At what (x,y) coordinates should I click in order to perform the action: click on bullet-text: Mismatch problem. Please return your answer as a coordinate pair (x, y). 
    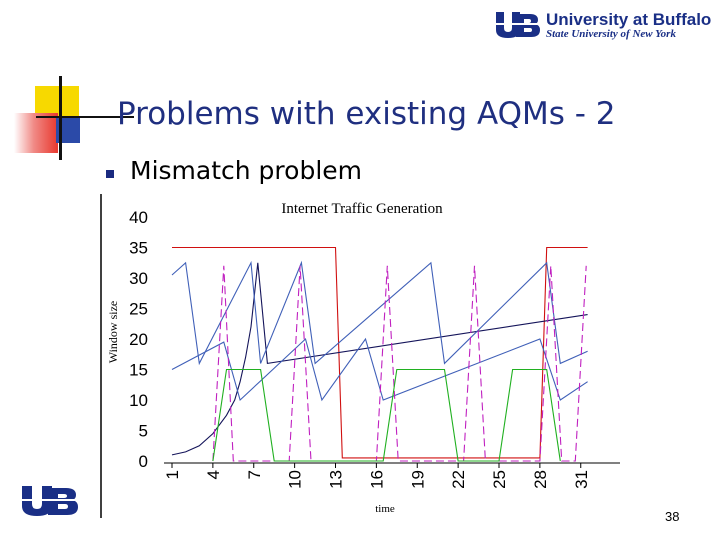
    Looking at the image, I should click on (246, 170).